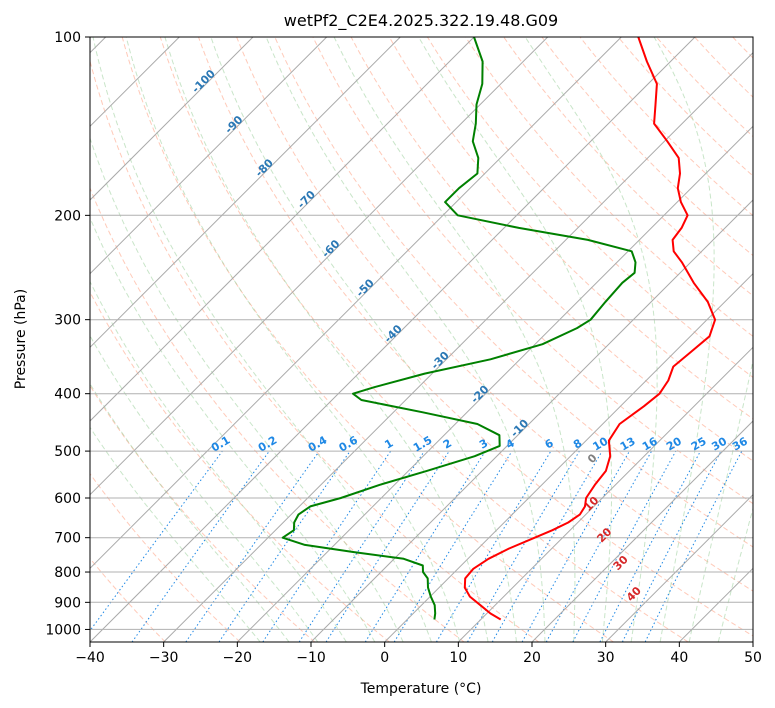  Describe the element at coordinates (606, 658) in the screenshot. I see `x-tick-label: 30` at that location.